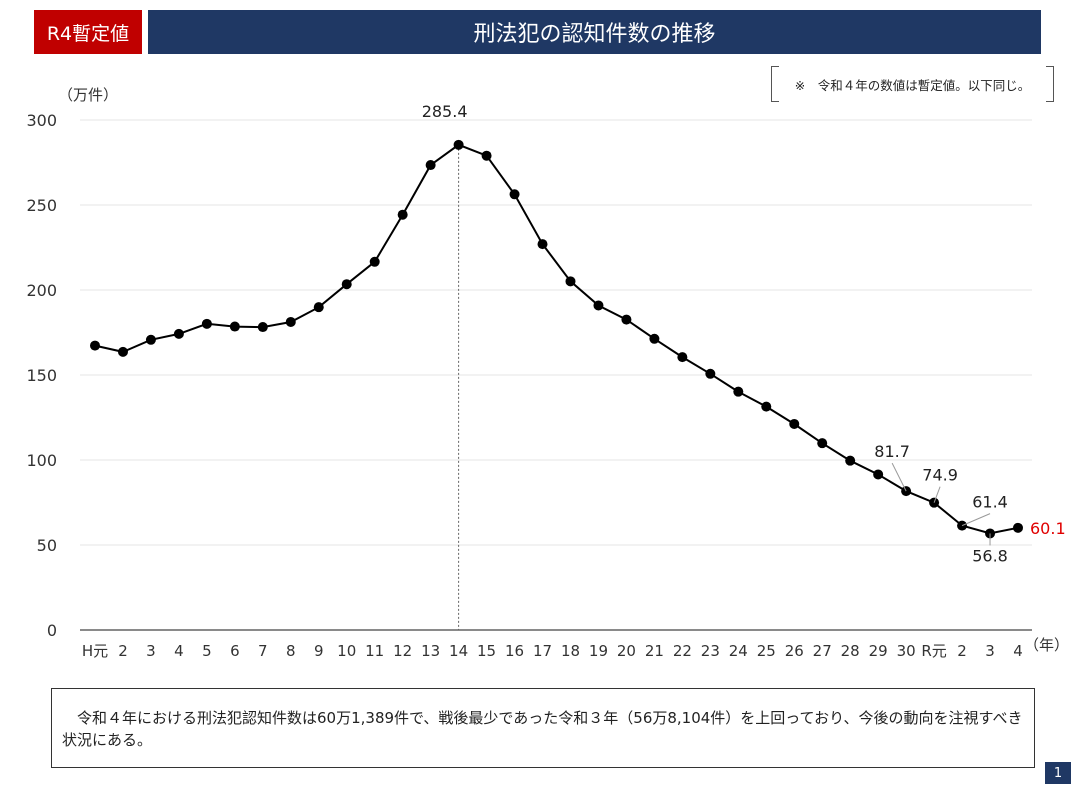  What do you see at coordinates (207, 651) in the screenshot?
I see `x-tick-label: 5` at bounding box center [207, 651].